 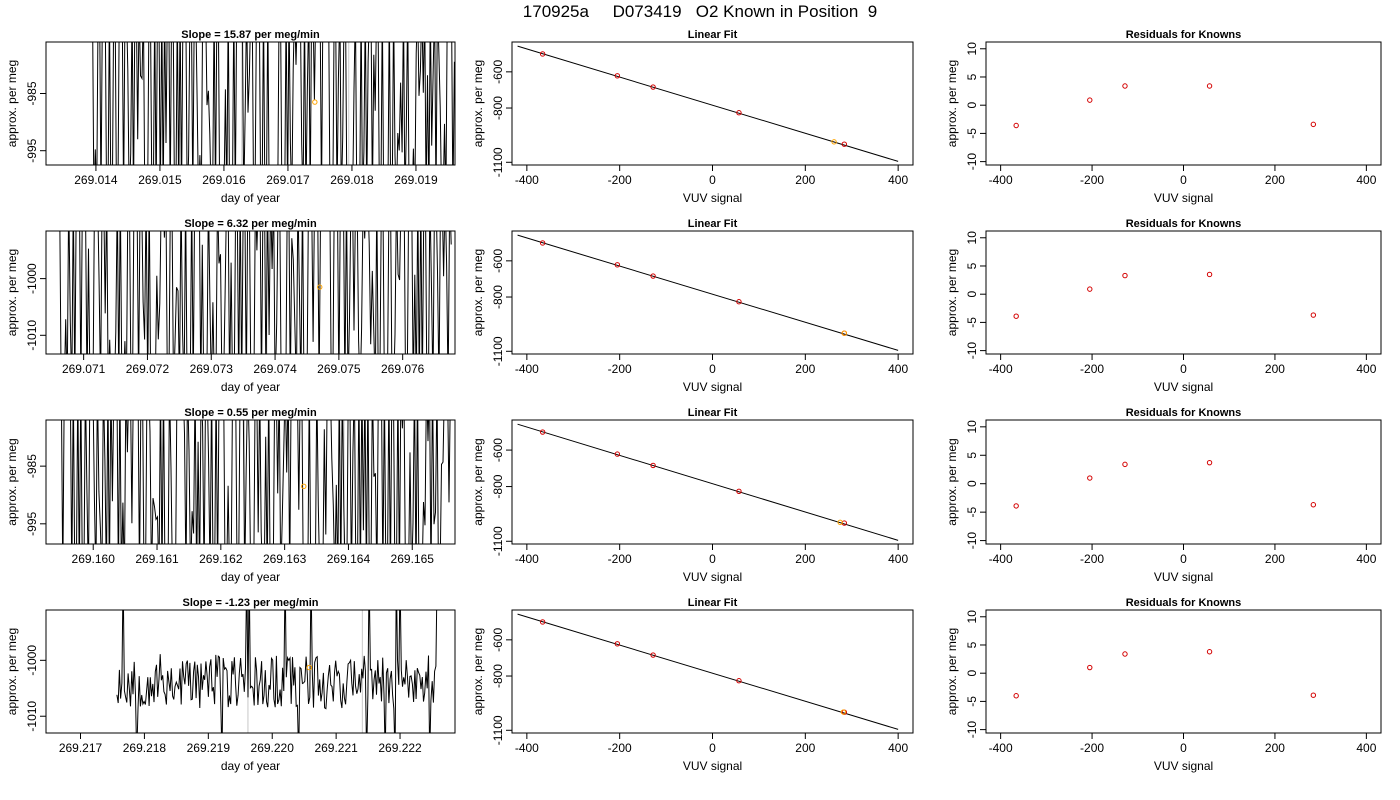 What do you see at coordinates (277, 671) in the screenshot?
I see `data-trace` at bounding box center [277, 671].